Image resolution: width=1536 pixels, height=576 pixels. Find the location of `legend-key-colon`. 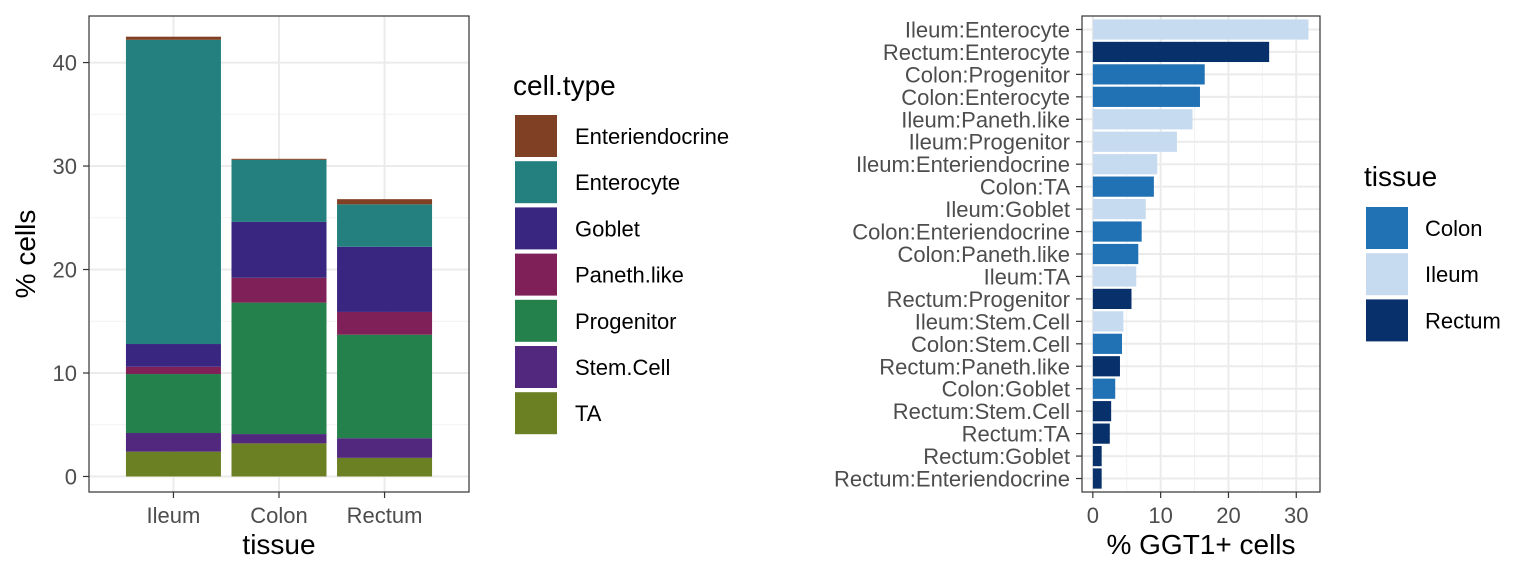

legend-key-colon is located at coordinates (1387, 228).